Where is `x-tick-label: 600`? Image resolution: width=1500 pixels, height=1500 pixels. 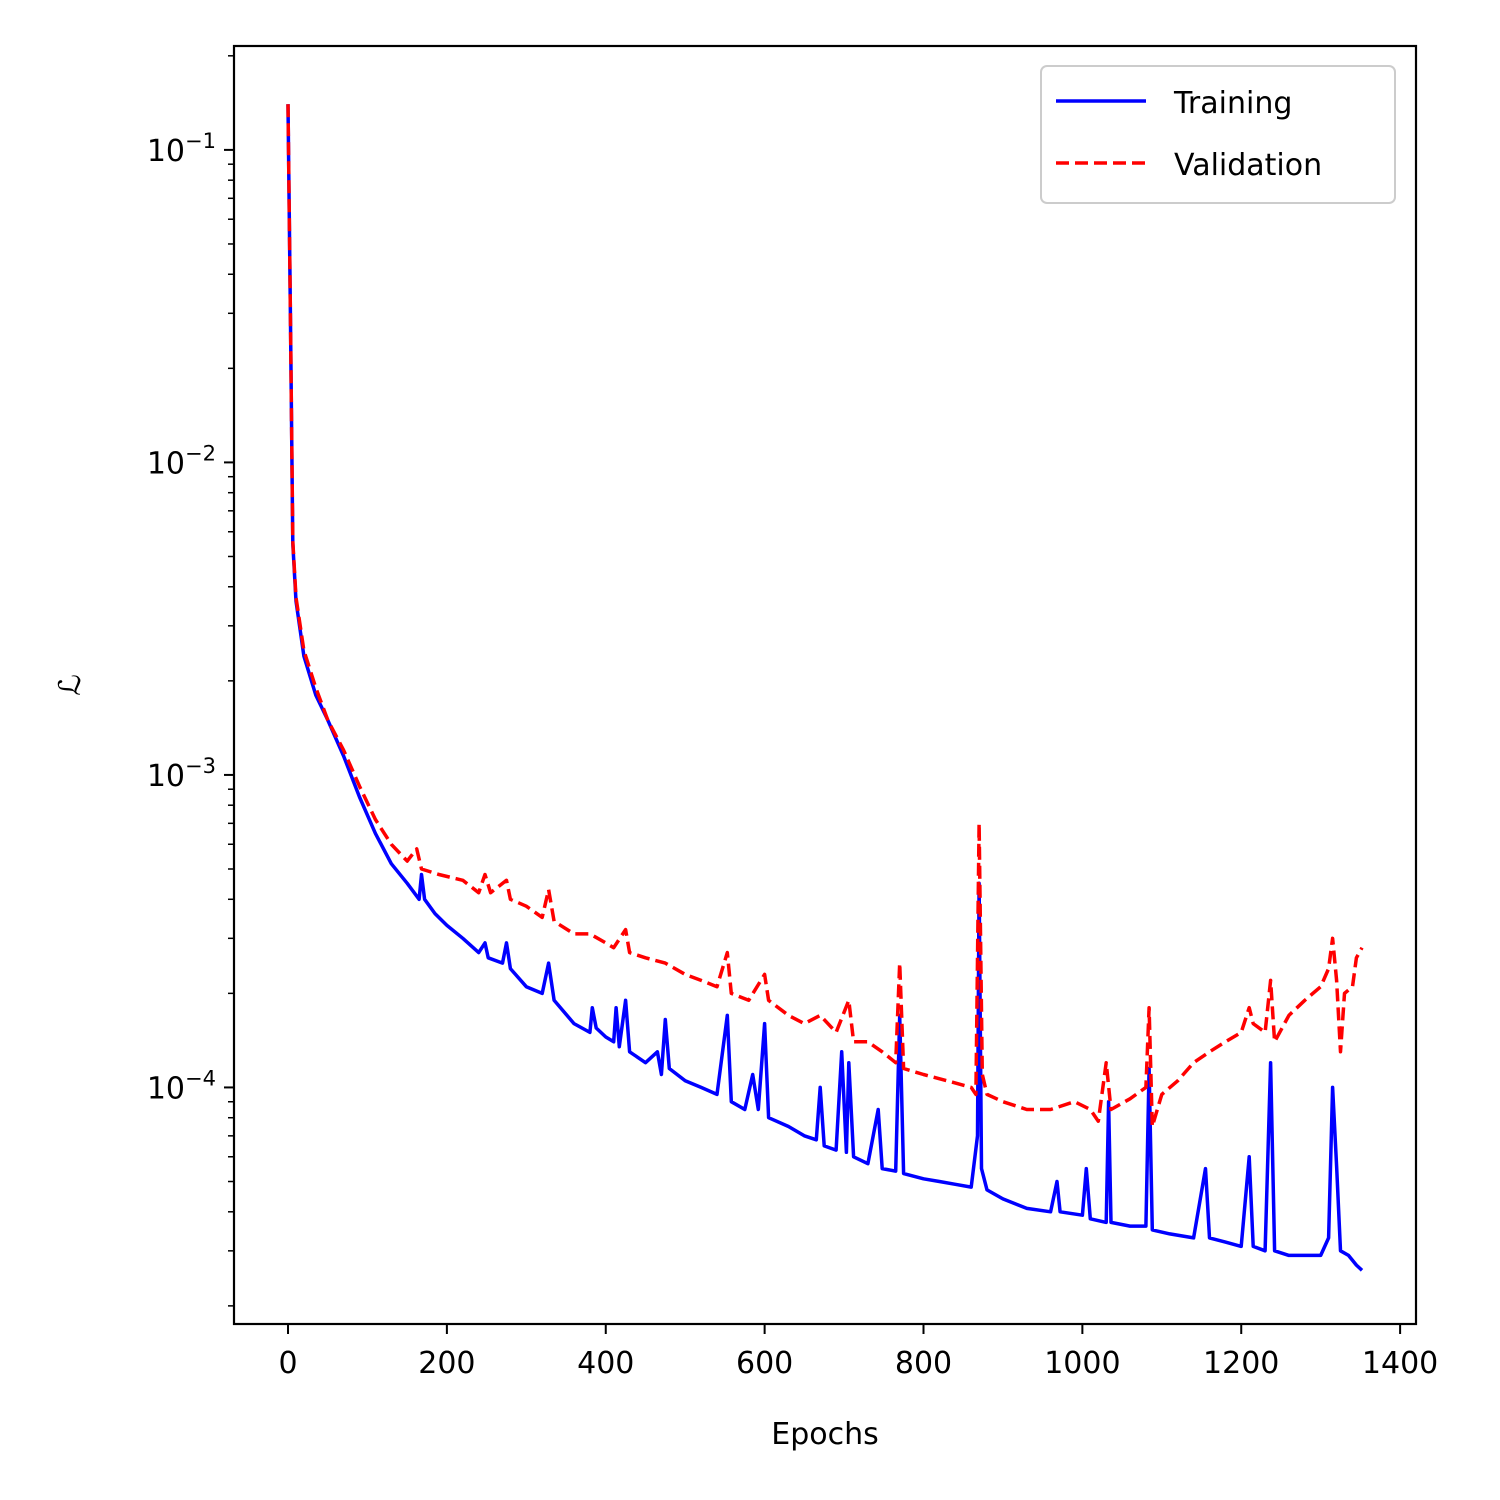 x-tick-label: 600 is located at coordinates (764, 1363).